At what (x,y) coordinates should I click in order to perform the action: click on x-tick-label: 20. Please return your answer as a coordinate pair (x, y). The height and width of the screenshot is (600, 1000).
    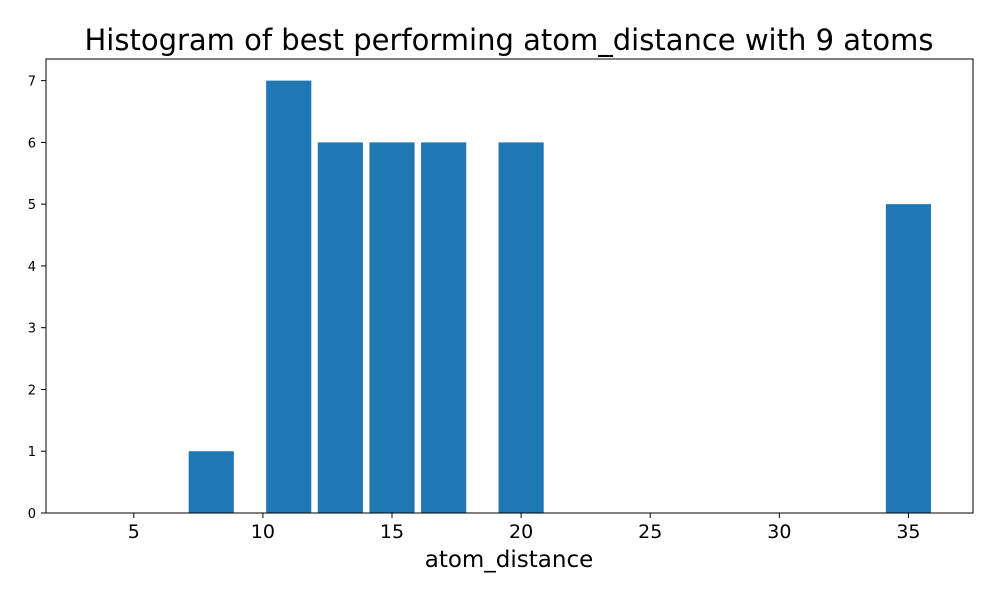
    Looking at the image, I should click on (521, 532).